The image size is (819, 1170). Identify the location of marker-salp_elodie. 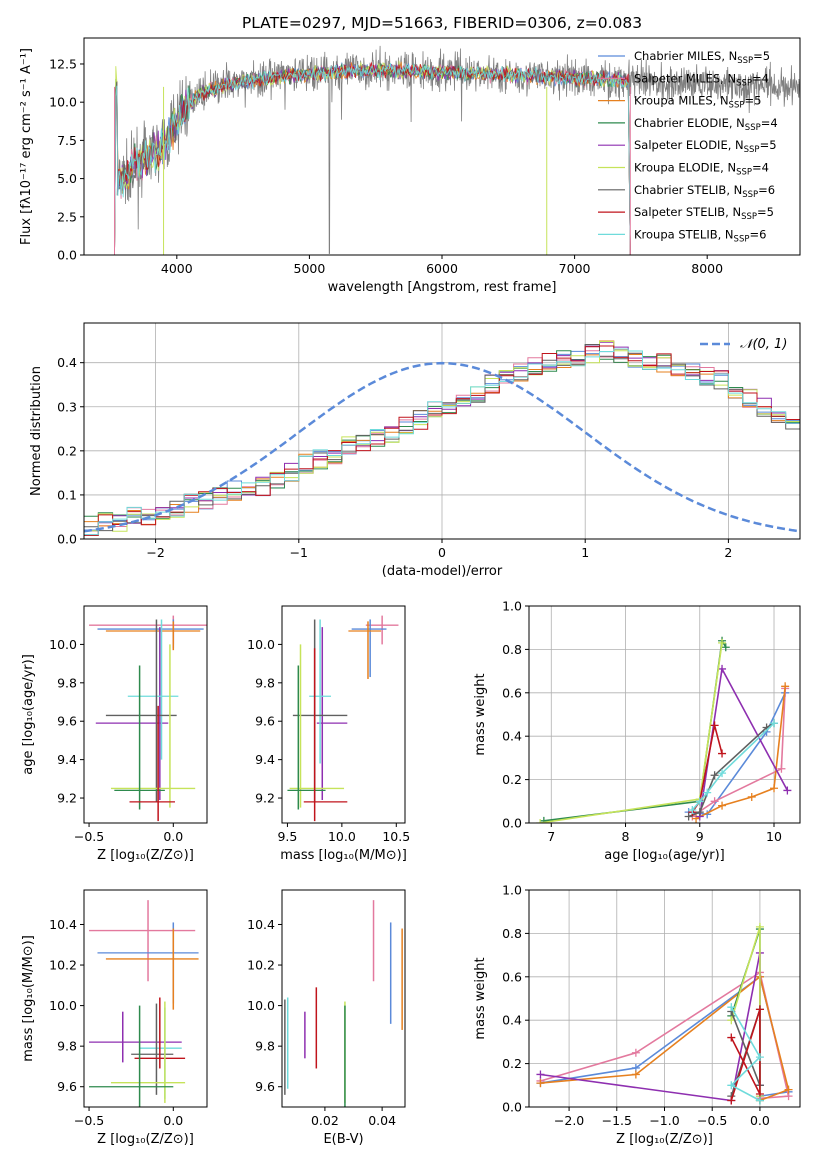
(722, 668).